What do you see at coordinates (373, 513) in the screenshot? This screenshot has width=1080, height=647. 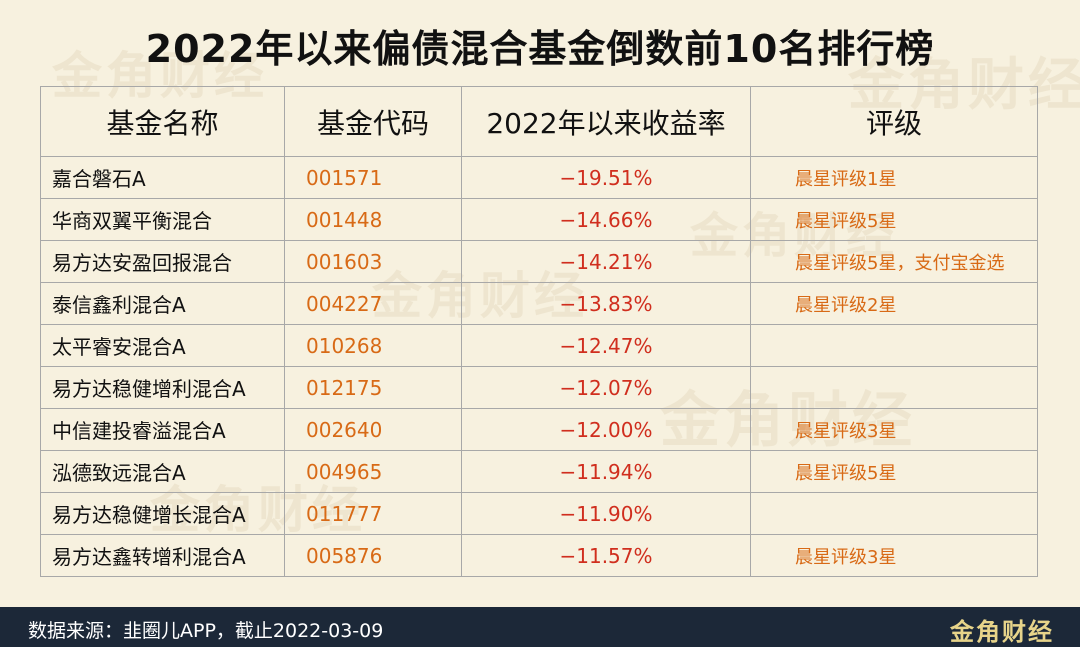 I see `fund-code-cell: 011777` at bounding box center [373, 513].